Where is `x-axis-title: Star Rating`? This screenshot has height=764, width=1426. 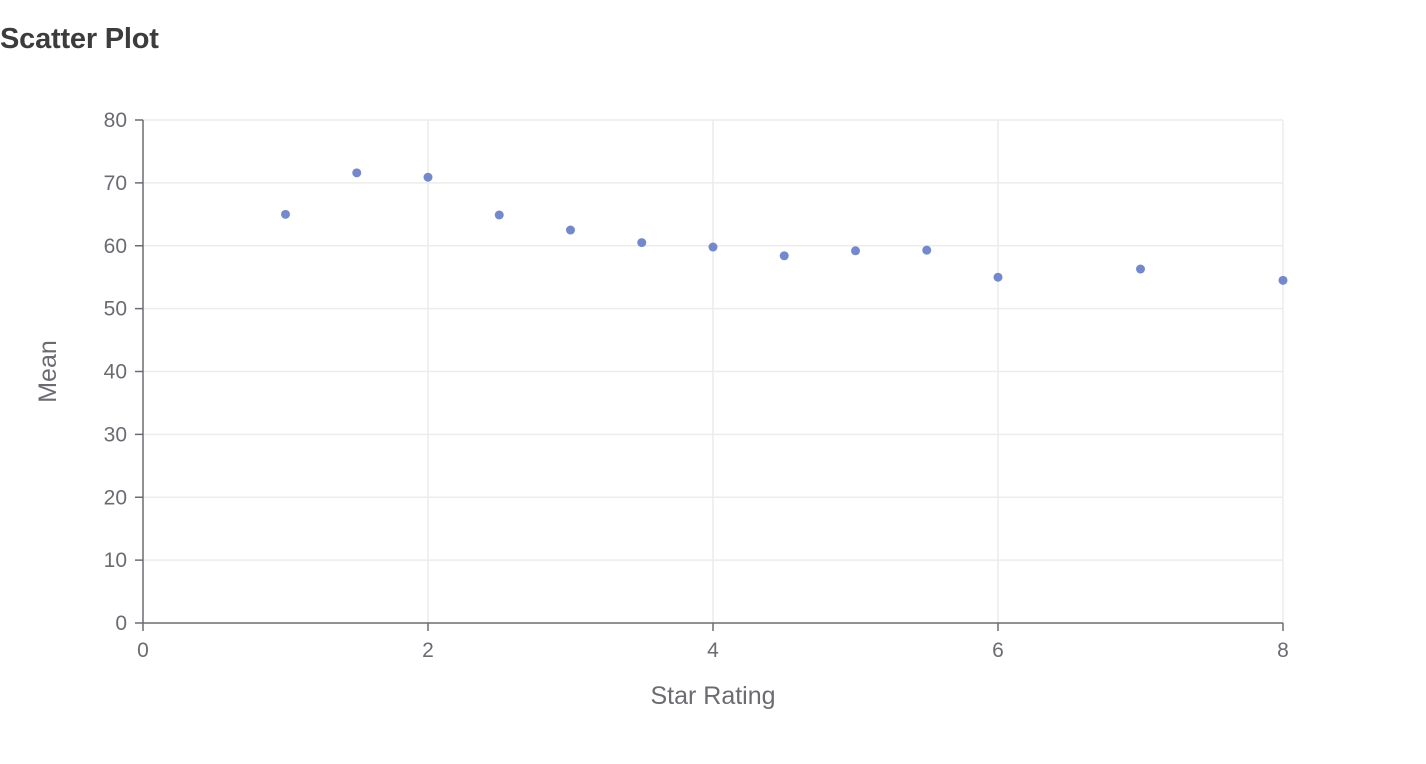 x-axis-title: Star Rating is located at coordinates (712, 696).